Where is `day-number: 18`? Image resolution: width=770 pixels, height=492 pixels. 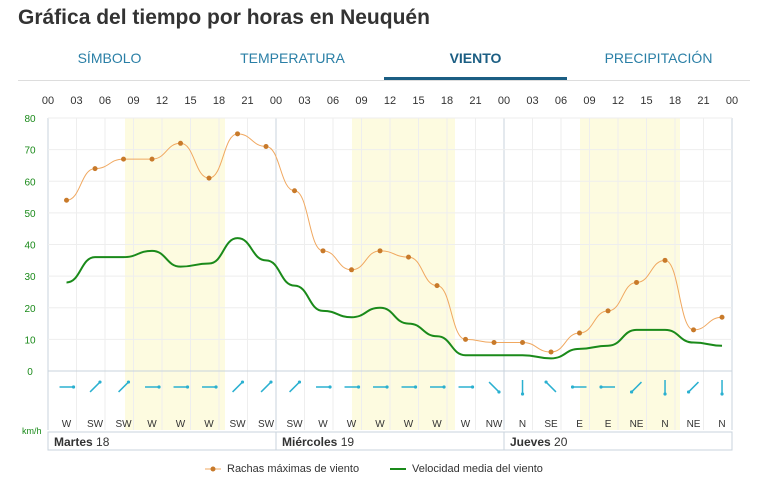 day-number: 18 is located at coordinates (103, 442).